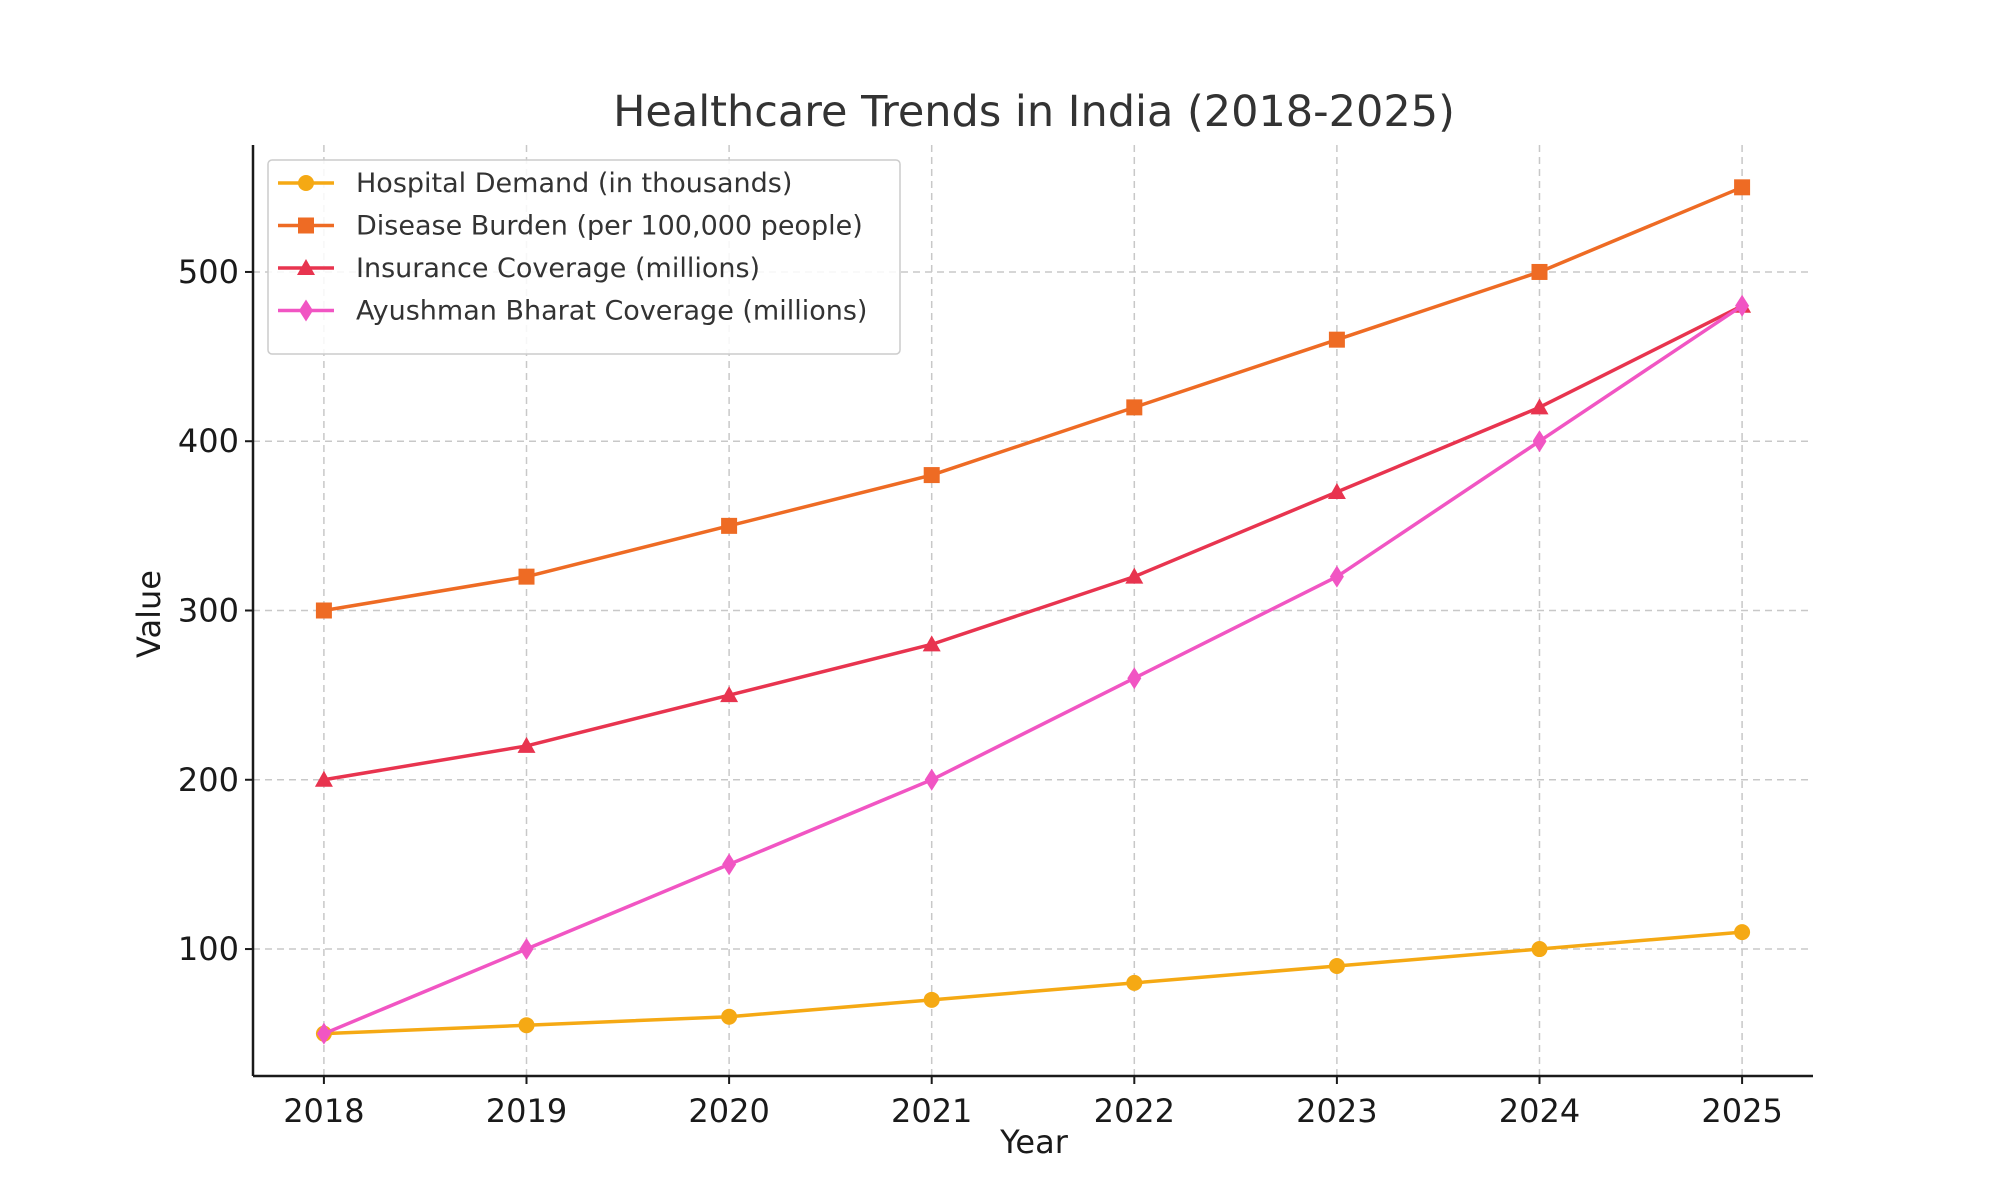  I want to click on legend-item-1: Disease Burden (per 100,000 people), so click(570, 226).